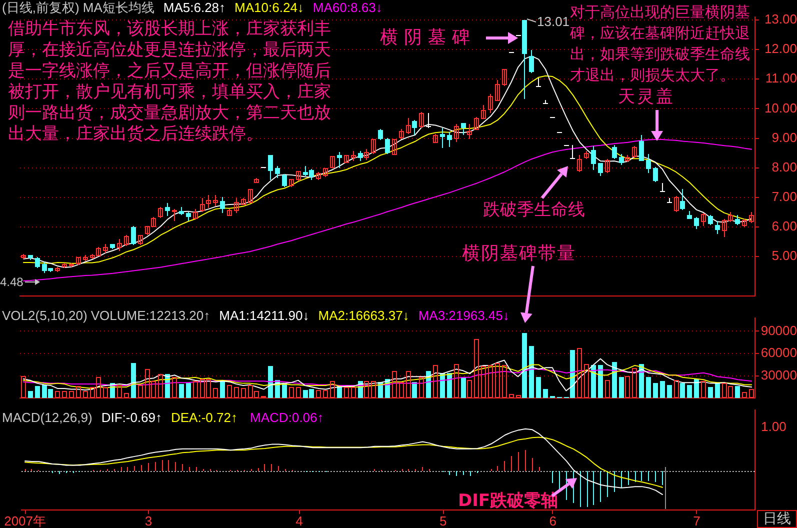  I want to click on x-tick-label: 2007年, so click(25, 520).